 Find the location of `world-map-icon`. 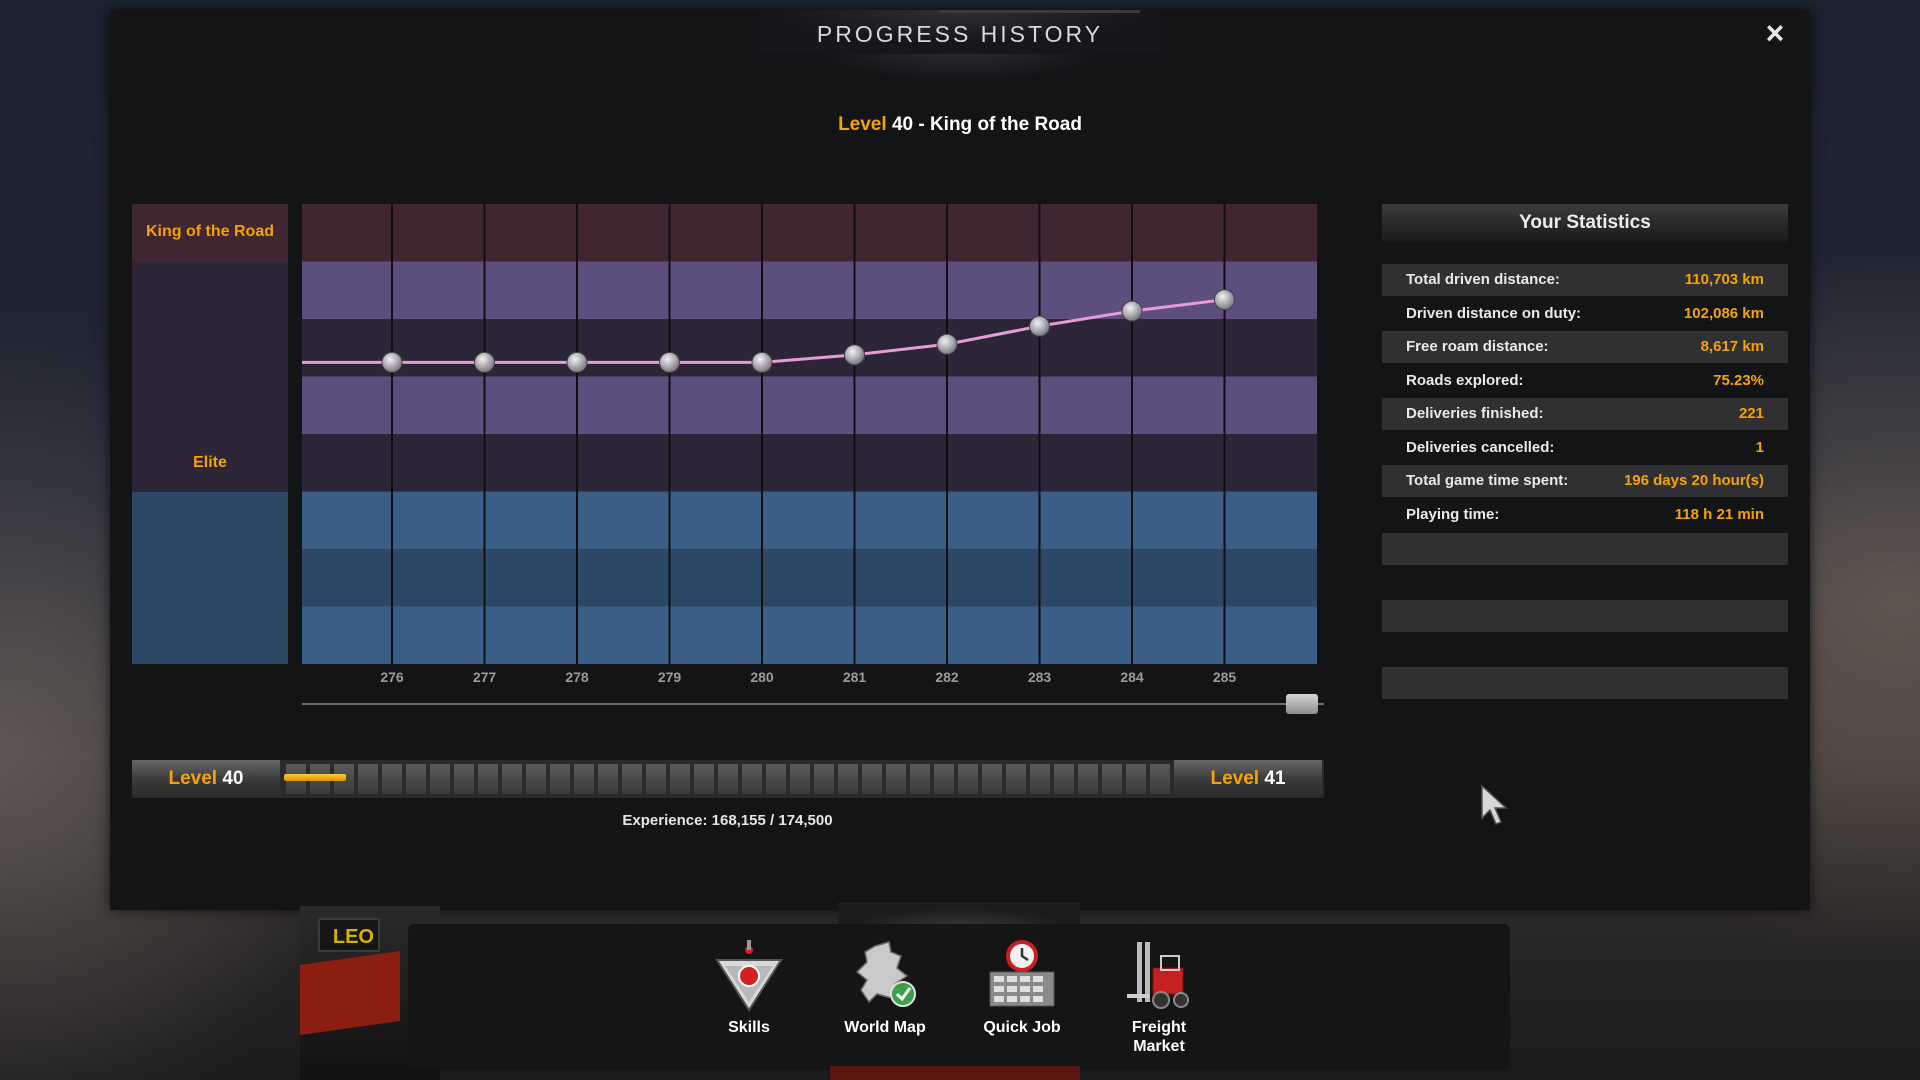

world-map-icon is located at coordinates (885, 974).